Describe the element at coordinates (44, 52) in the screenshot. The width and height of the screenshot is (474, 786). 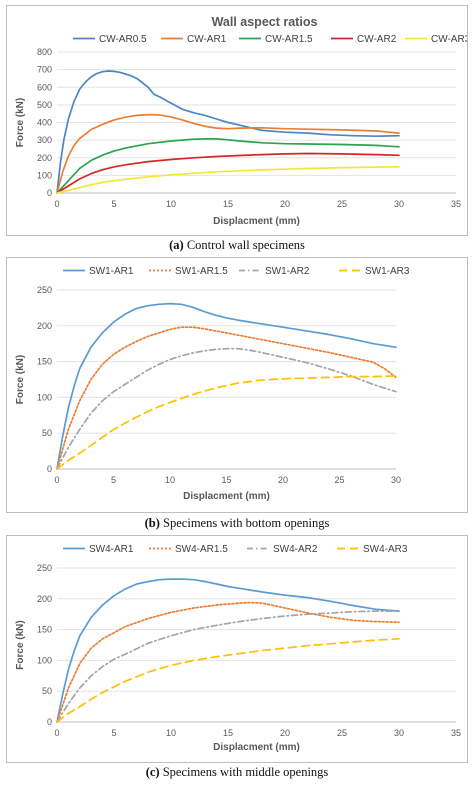
I see `y-tick-label: 800` at that location.